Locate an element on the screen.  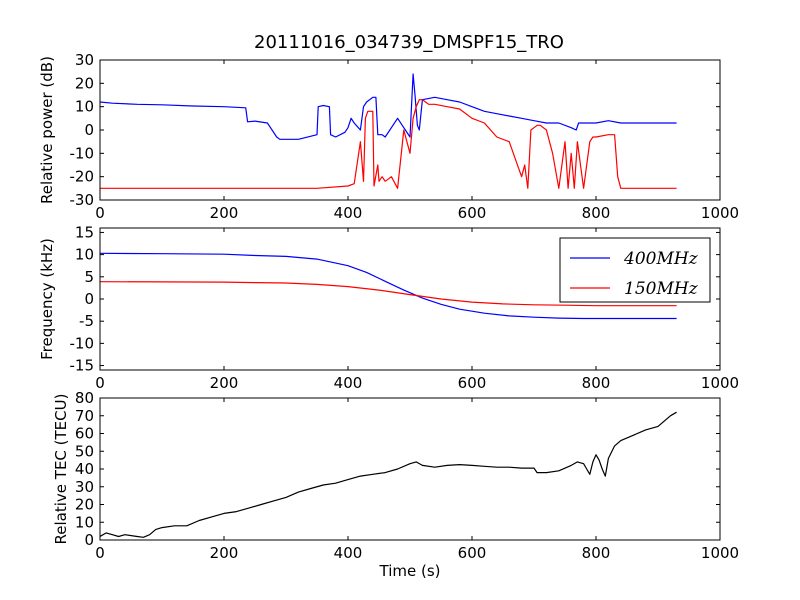
y-tick-label: 50 is located at coordinates (84, 451).